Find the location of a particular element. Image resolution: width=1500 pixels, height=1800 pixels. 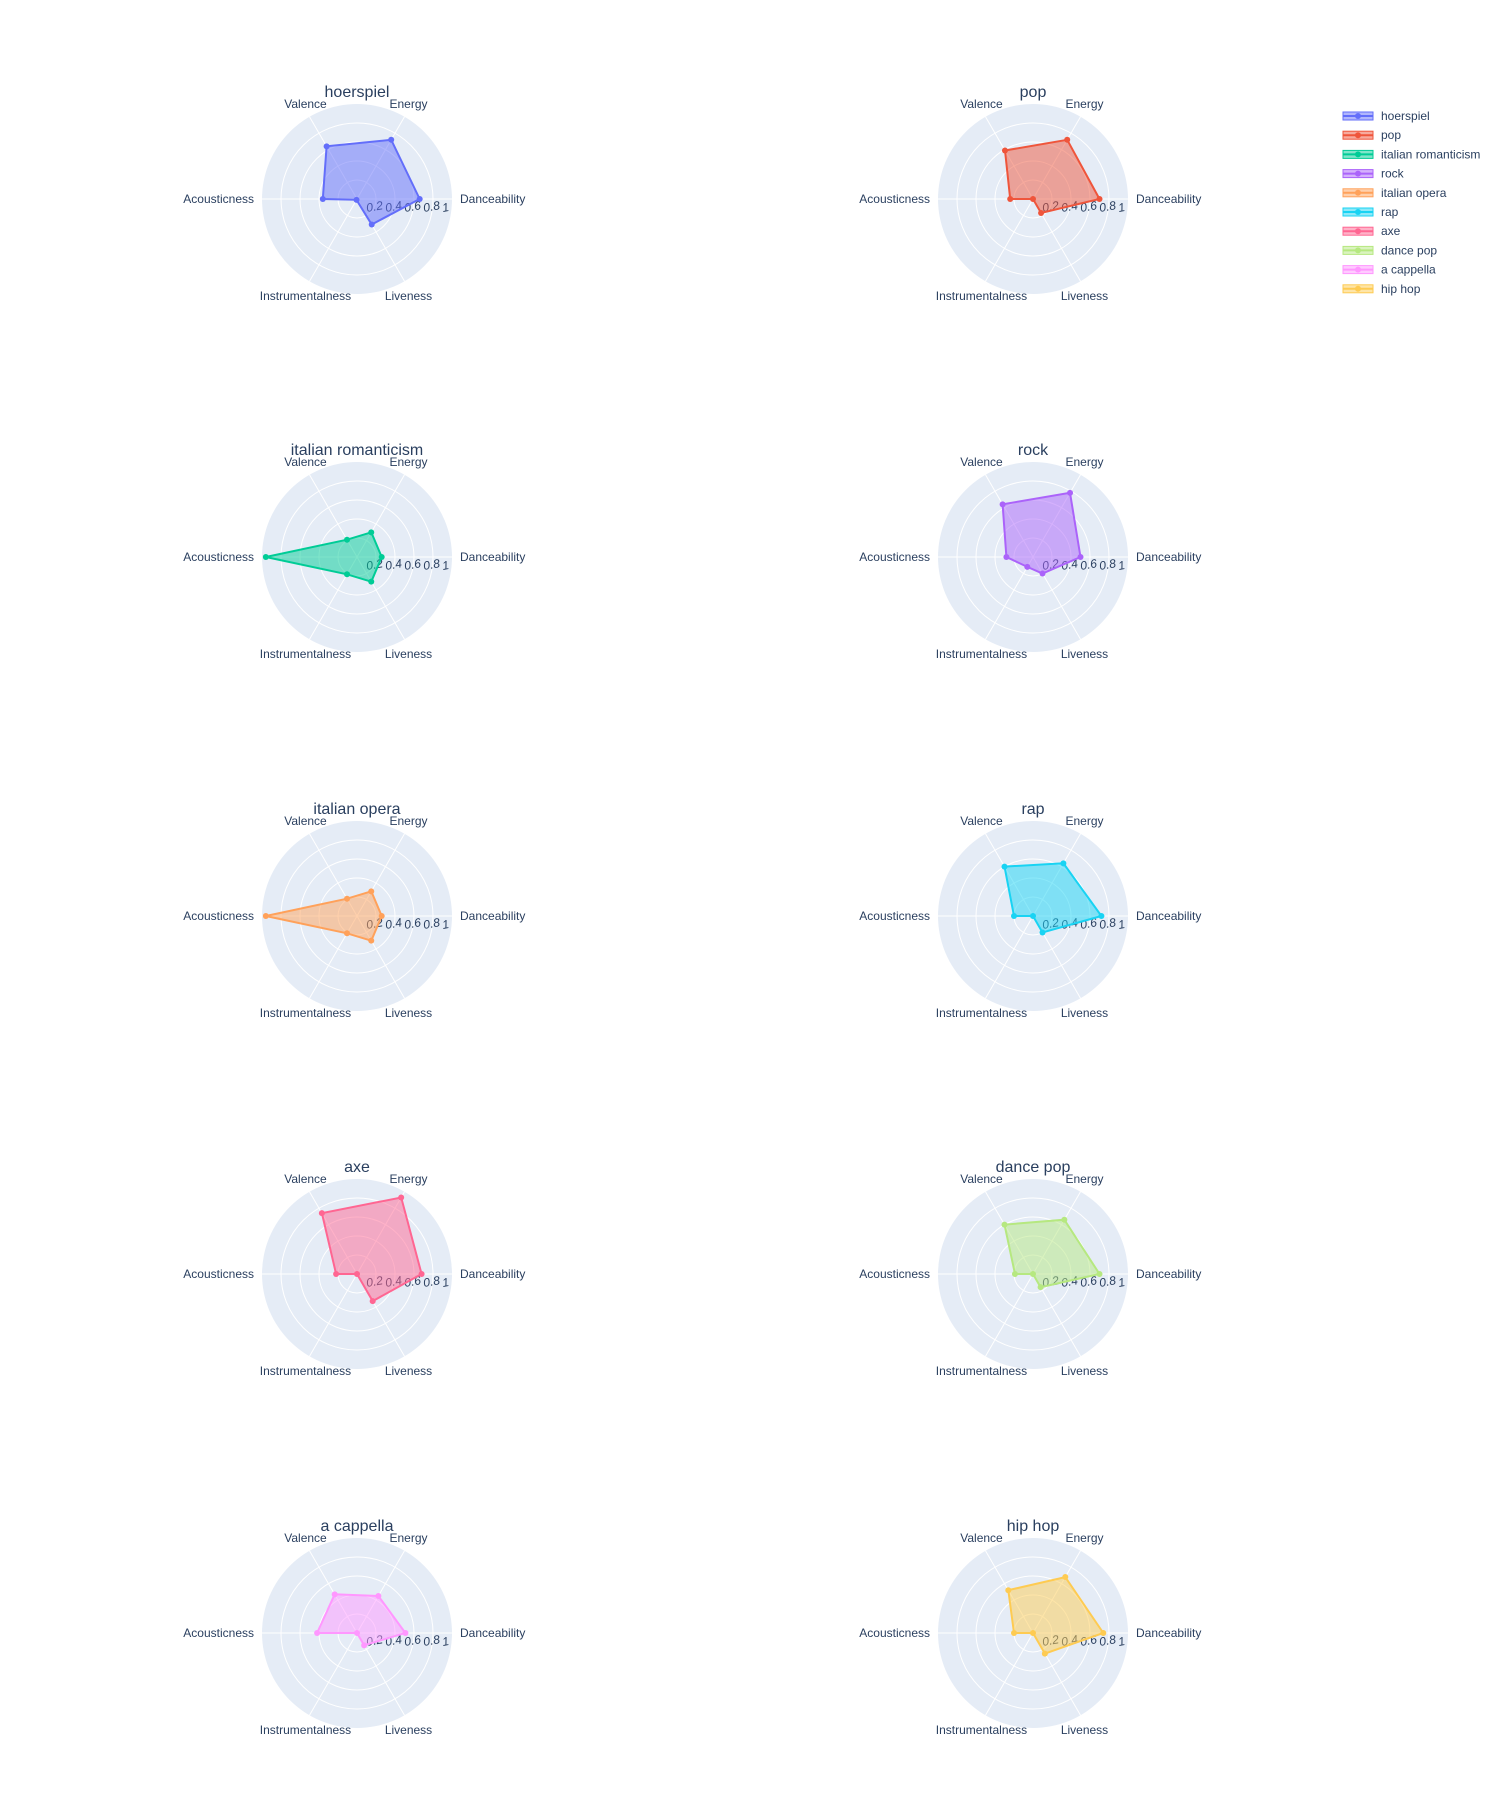

data-point-a-cappella-valence is located at coordinates (334, 1594).